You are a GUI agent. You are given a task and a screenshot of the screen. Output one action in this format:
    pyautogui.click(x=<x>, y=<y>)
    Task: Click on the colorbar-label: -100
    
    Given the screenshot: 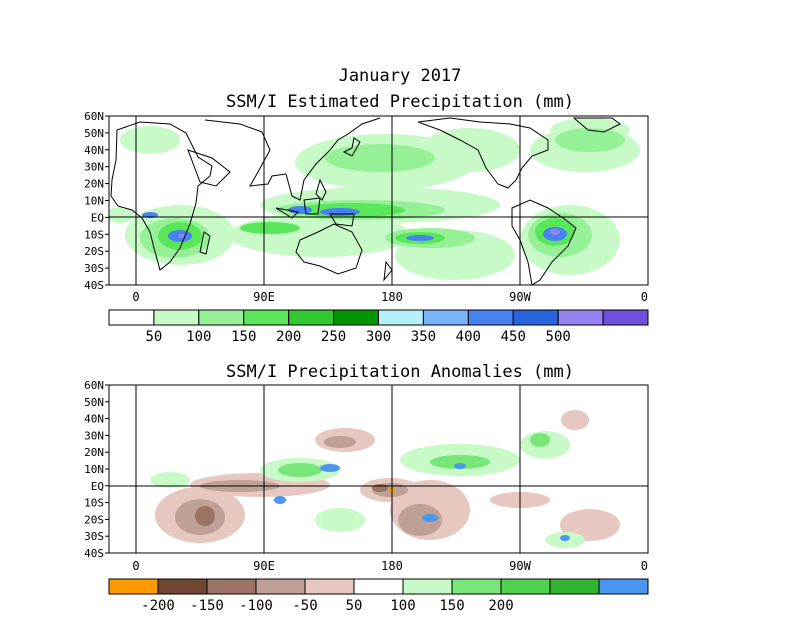 What is the action you would take?
    pyautogui.click(x=256, y=606)
    